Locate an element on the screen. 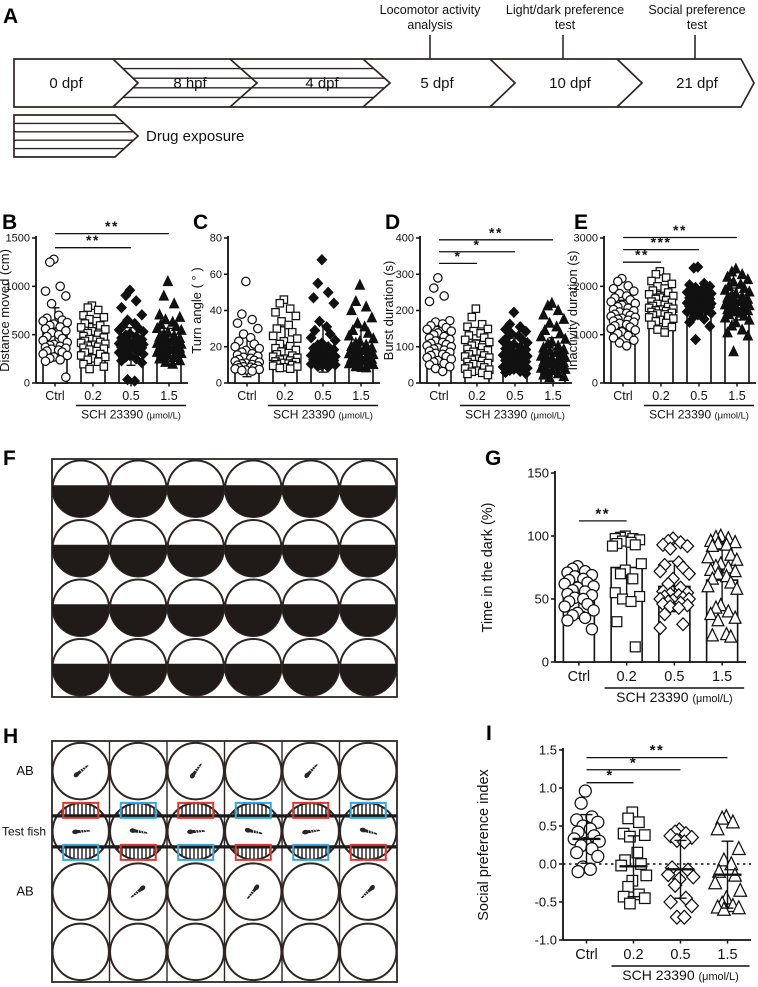 This screenshot has height=987, width=758. stage-label-4dpf: 4 dpf is located at coordinates (322, 83).